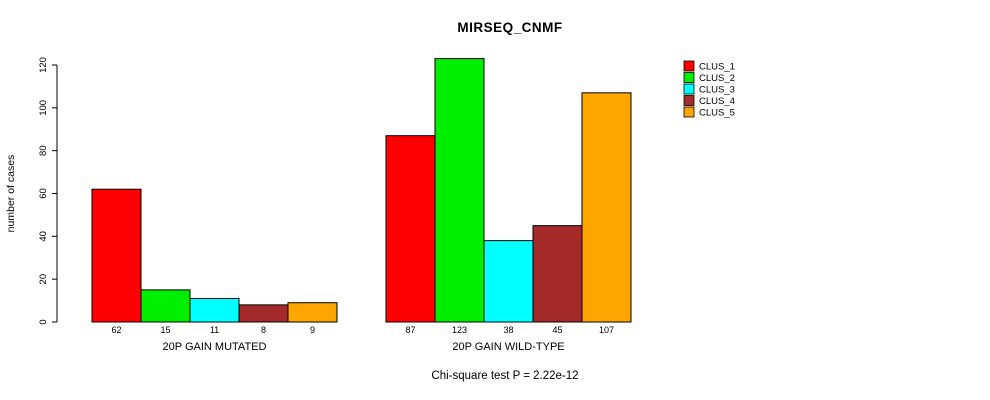  I want to click on bar-CLUS_1-group1, so click(116, 255).